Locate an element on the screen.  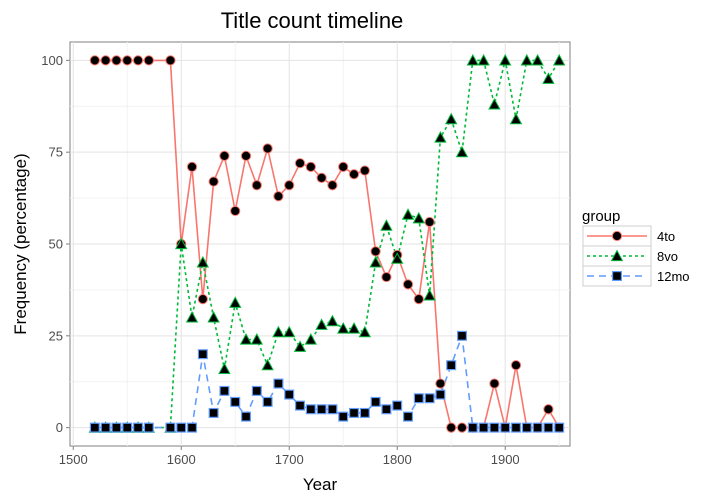
y-tick-label: 0 is located at coordinates (59, 427).